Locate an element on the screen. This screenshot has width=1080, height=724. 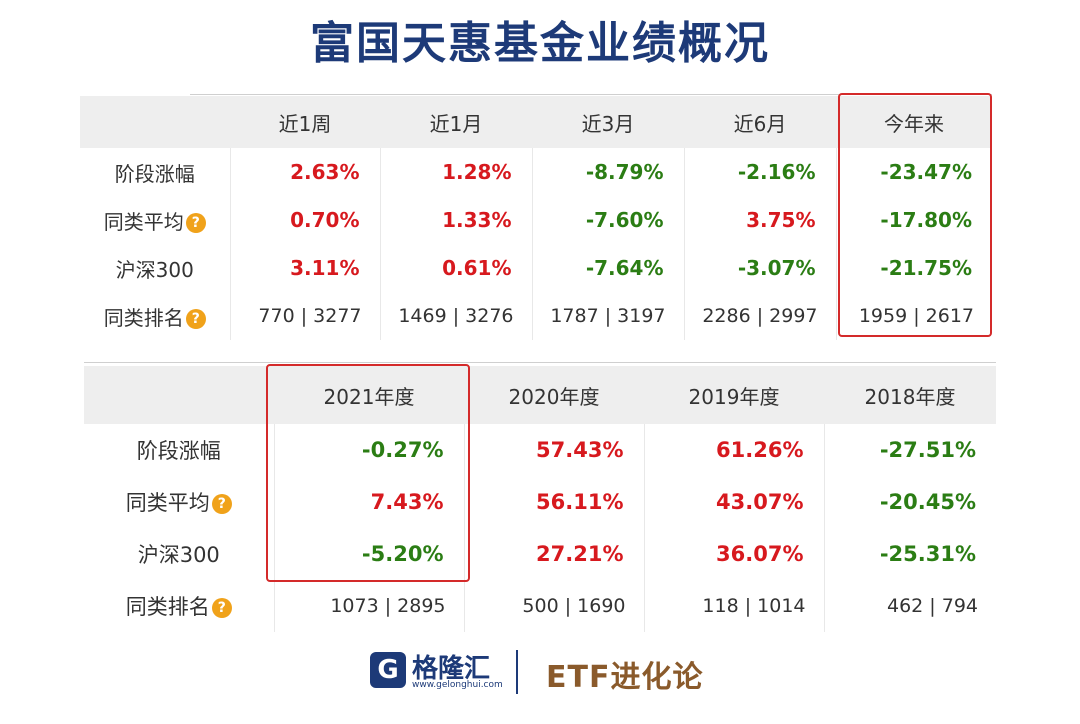
table-cell: 36.07% is located at coordinates (733, 554).